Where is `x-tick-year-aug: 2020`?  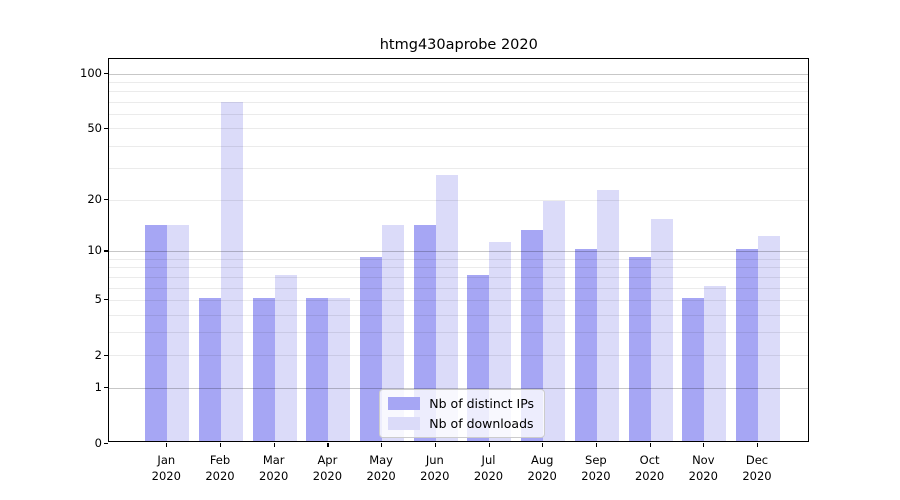 x-tick-year-aug: 2020 is located at coordinates (542, 476).